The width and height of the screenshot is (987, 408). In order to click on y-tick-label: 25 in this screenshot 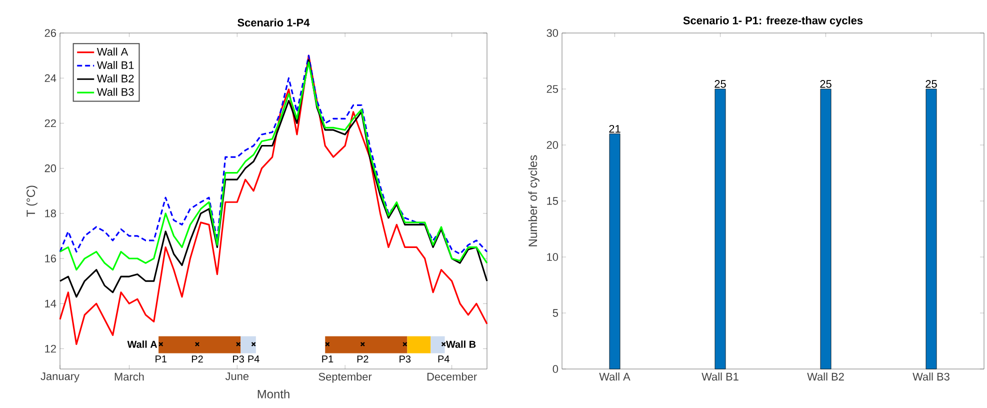, I will do `click(552, 89)`.